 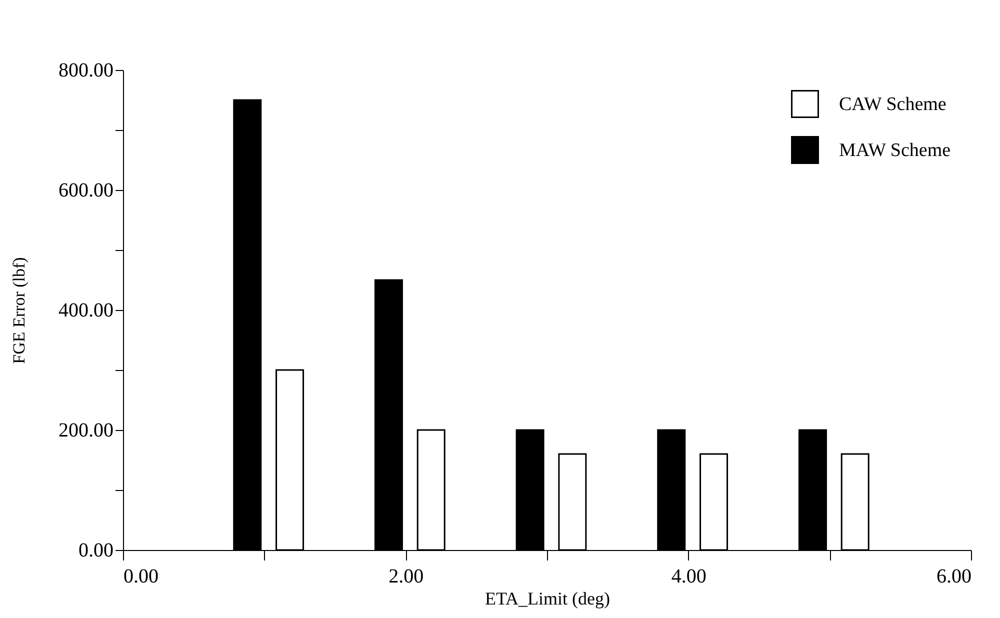 What do you see at coordinates (406, 577) in the screenshot?
I see `x-tick-label: 2.00` at bounding box center [406, 577].